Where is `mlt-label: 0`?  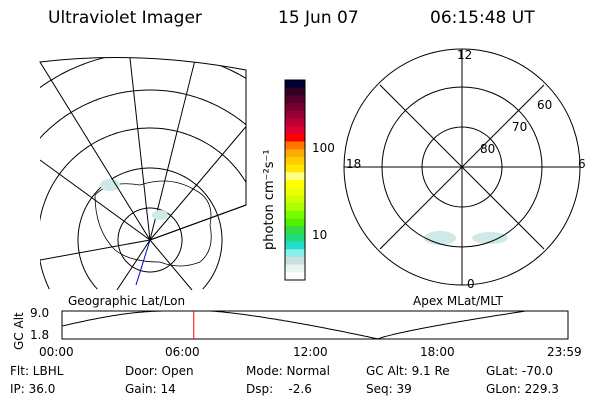 mlt-label: 0 is located at coordinates (471, 284).